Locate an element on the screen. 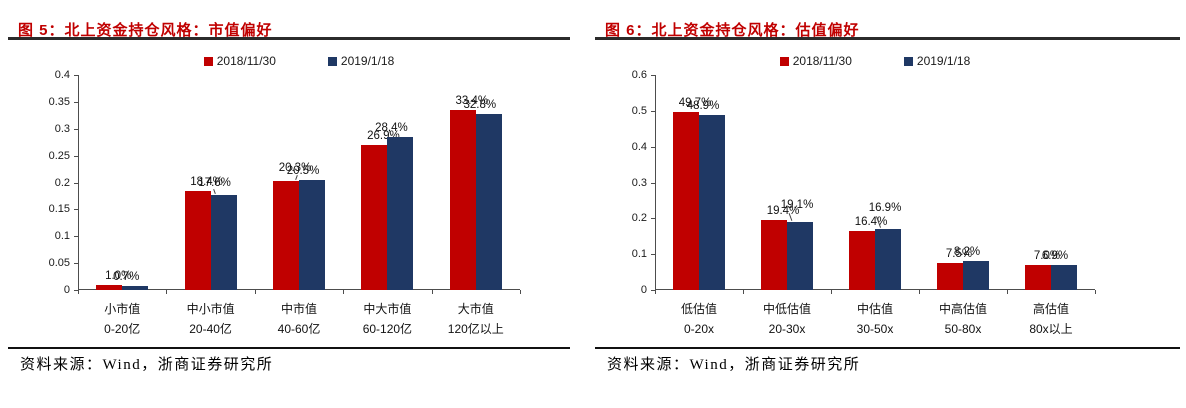 The image size is (1186, 408). category-name: 中小市值 is located at coordinates (210, 309).